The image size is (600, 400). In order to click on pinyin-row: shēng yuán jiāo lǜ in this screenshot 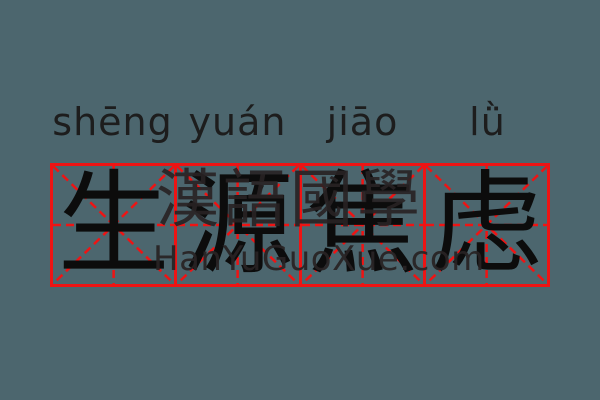, I will do `click(300, 122)`.